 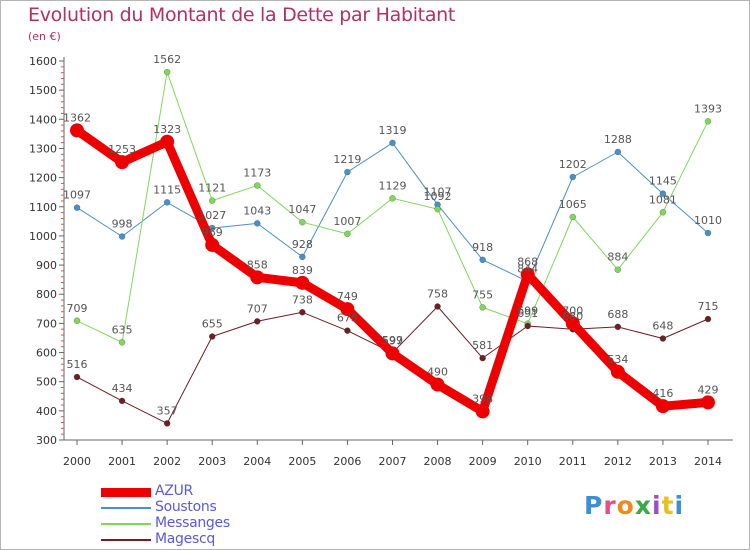 I want to click on data-label-messanges: 1173, so click(x=257, y=172).